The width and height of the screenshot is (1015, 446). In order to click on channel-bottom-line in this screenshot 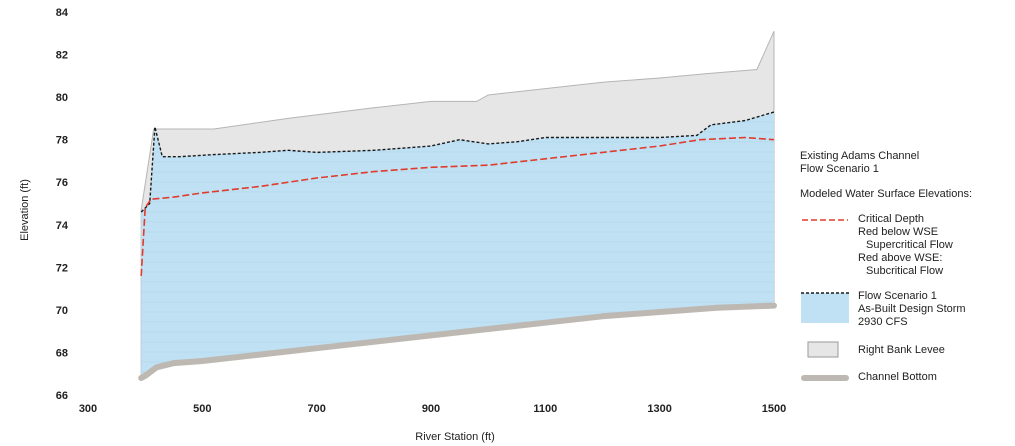, I will do `click(457, 341)`.